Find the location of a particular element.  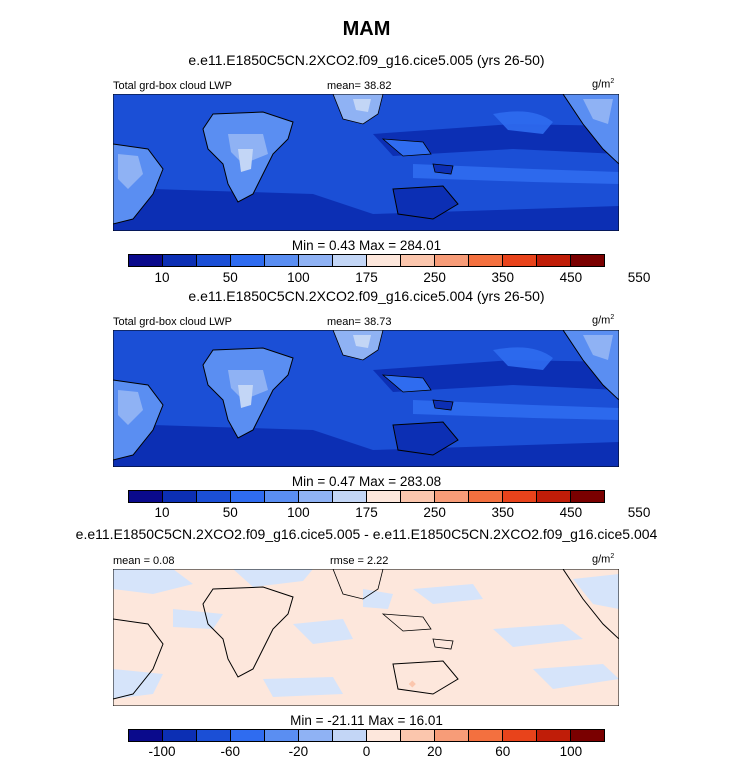

field-colorbar-2-ticks: 10 50 100 175 250 350 450 550 is located at coordinates (366, 514).